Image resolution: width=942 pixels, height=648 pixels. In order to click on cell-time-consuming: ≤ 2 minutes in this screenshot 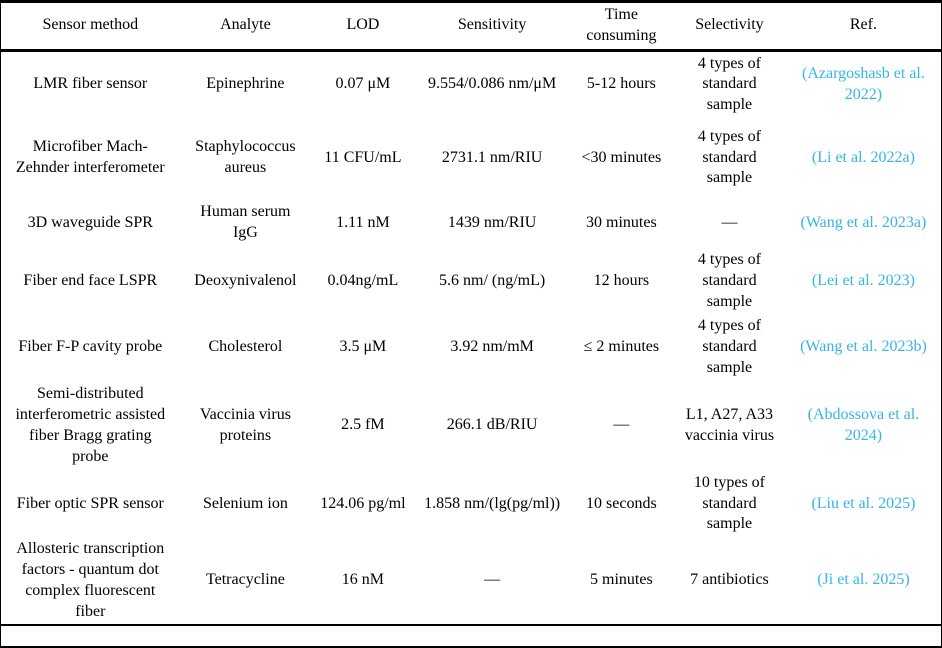, I will do `click(621, 347)`.